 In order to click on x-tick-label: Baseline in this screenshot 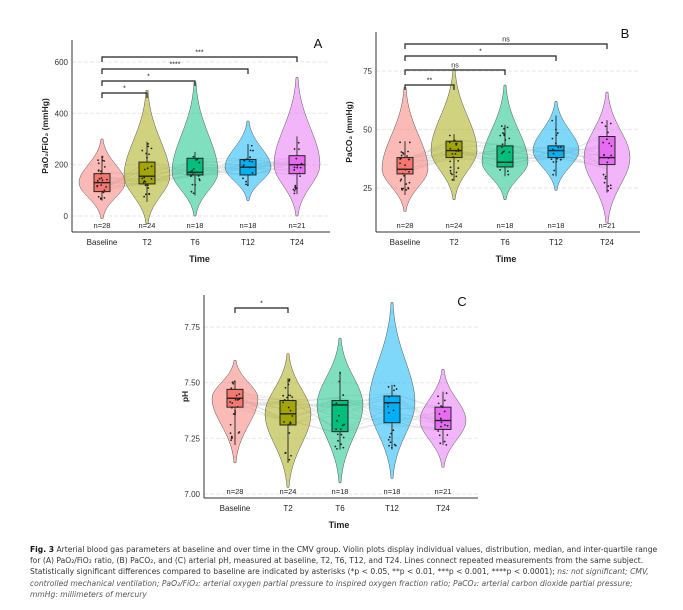, I will do `click(405, 242)`.